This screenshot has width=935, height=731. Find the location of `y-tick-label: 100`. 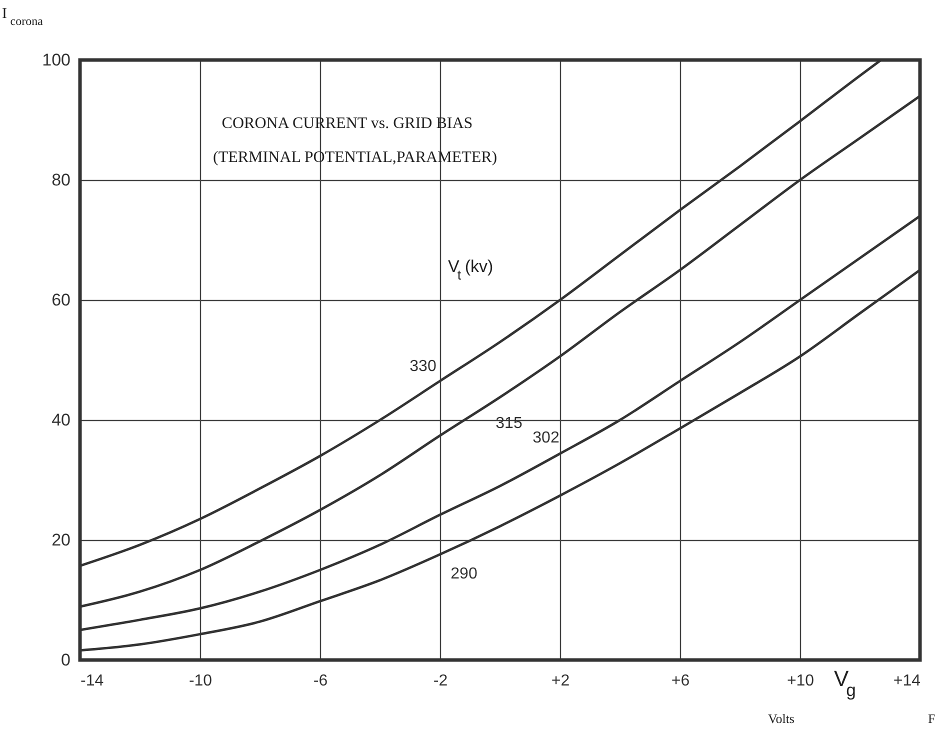

y-tick-label: 100 is located at coordinates (56, 60).